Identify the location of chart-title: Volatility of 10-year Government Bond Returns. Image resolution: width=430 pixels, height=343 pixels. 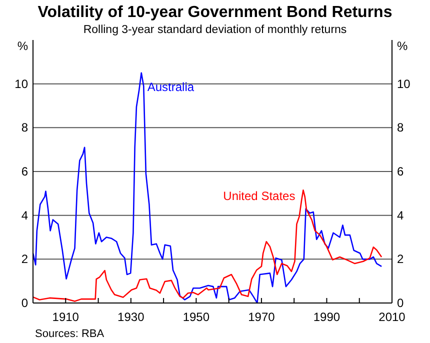
(215, 12).